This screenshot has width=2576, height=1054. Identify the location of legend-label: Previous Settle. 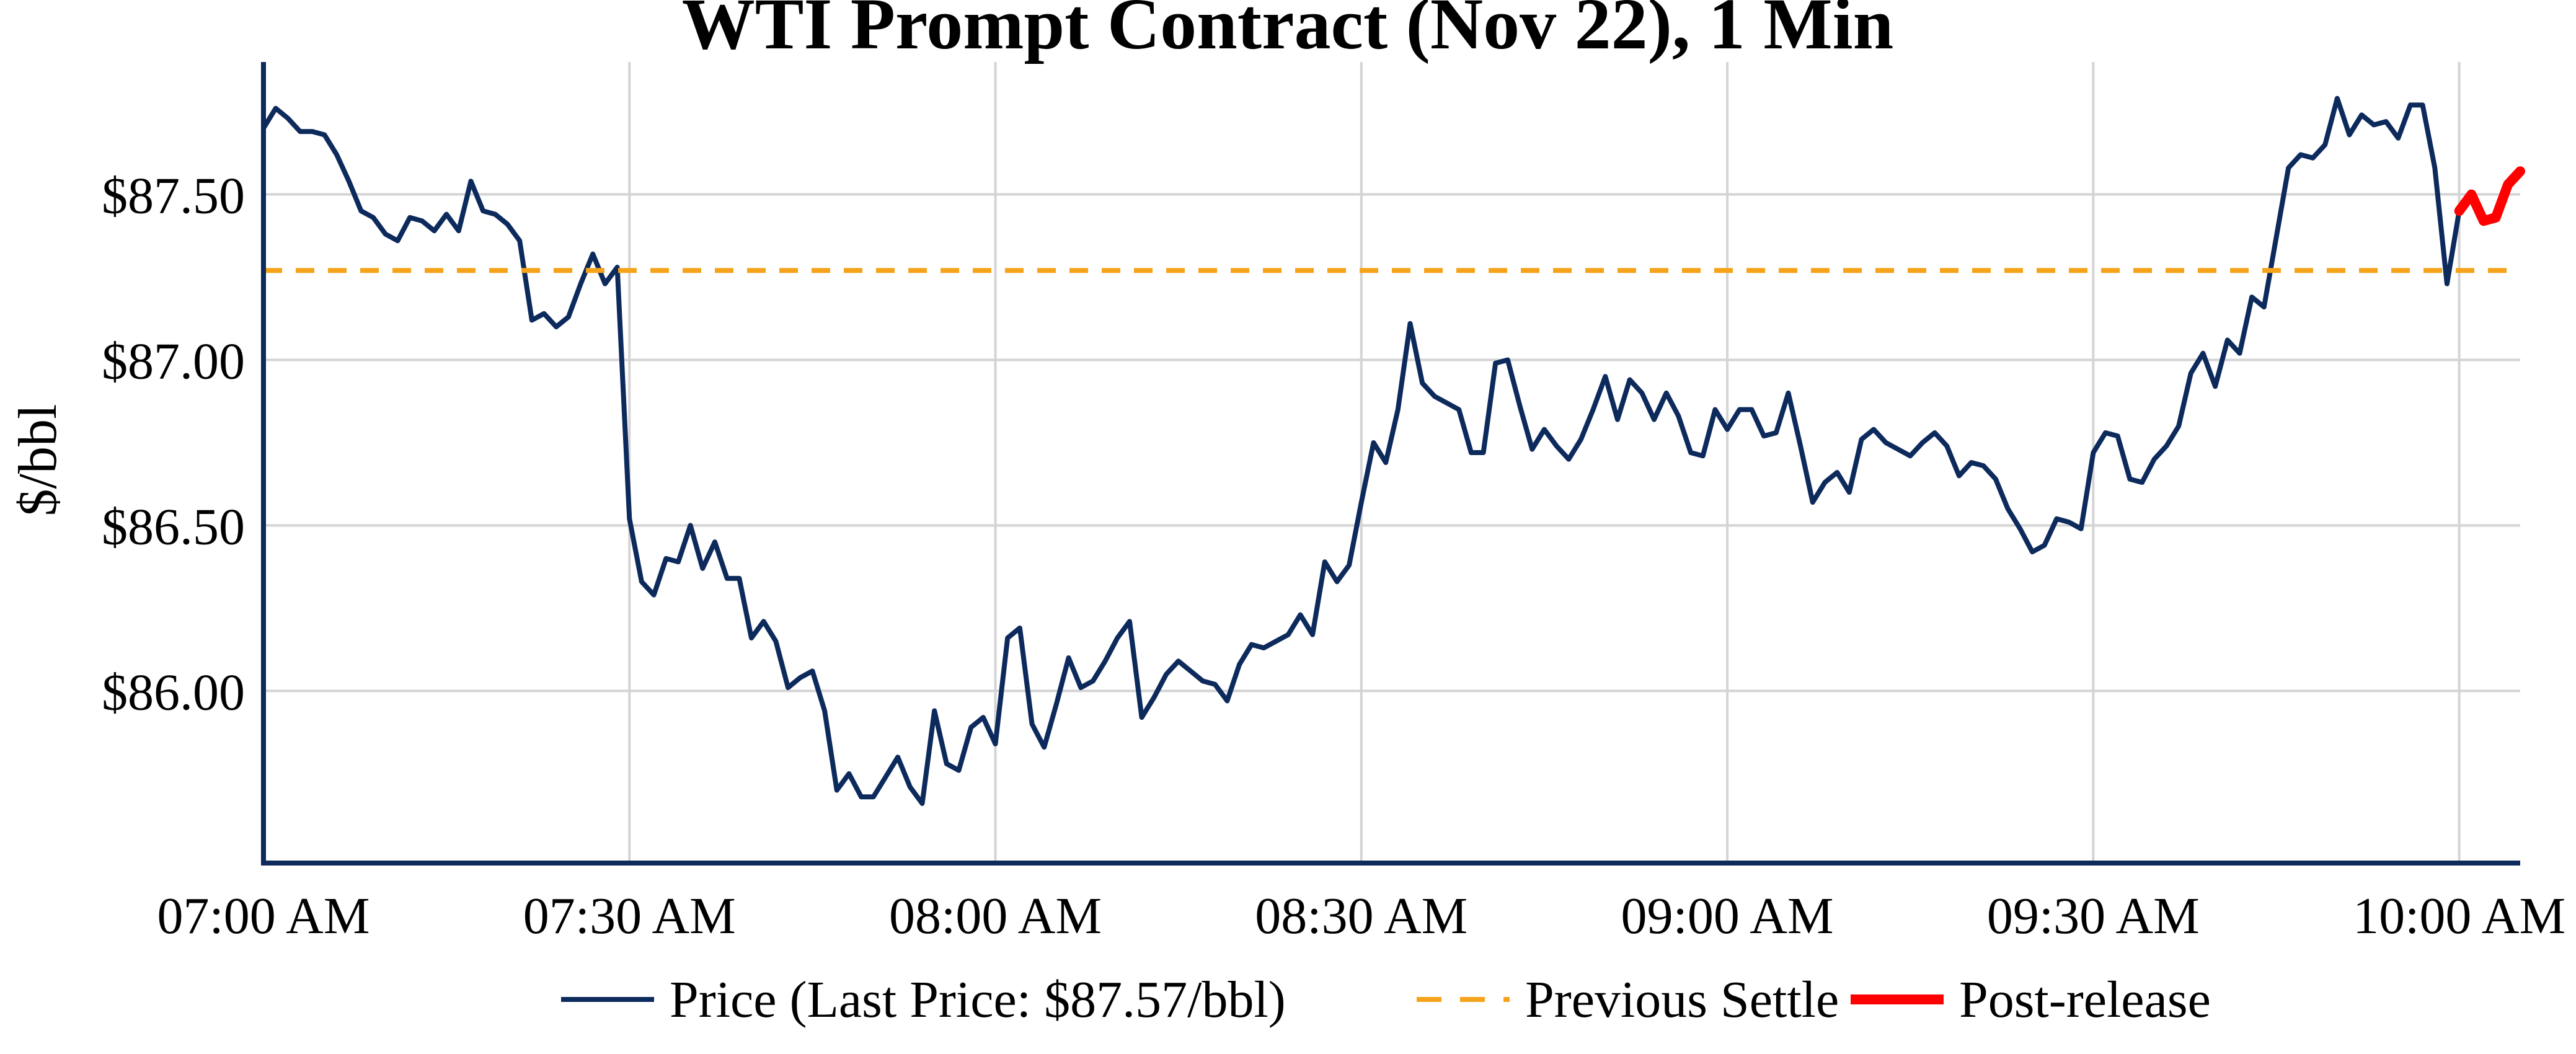
(1682, 1000).